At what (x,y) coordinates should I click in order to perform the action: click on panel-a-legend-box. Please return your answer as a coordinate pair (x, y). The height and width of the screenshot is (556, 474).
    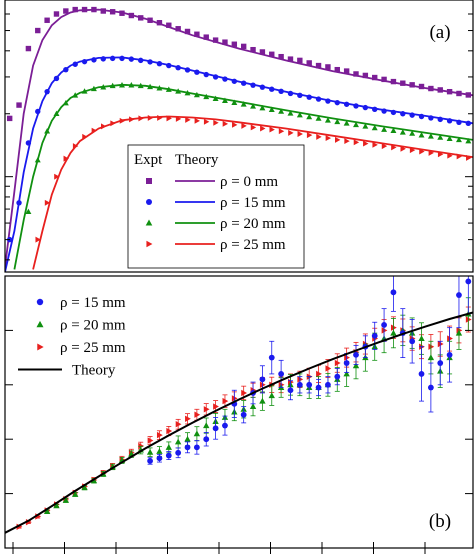
    Looking at the image, I should click on (216, 206).